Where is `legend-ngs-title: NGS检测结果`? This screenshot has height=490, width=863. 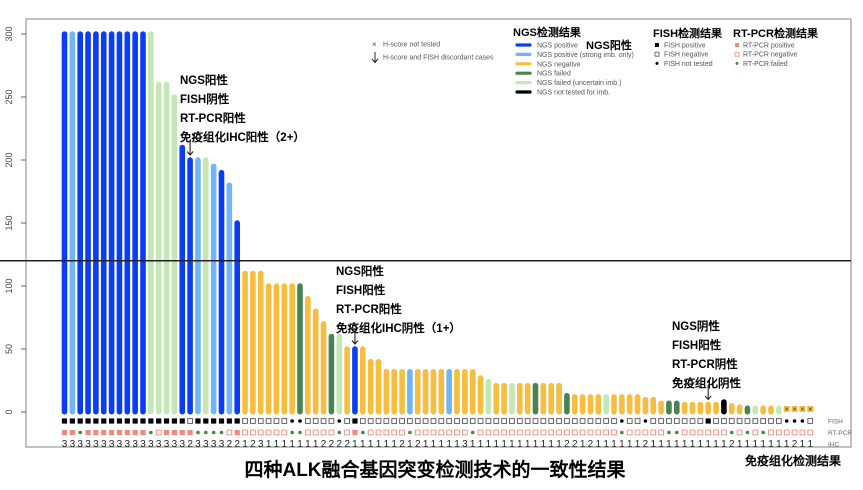
legend-ngs-title: NGS检测结果 is located at coordinates (547, 32).